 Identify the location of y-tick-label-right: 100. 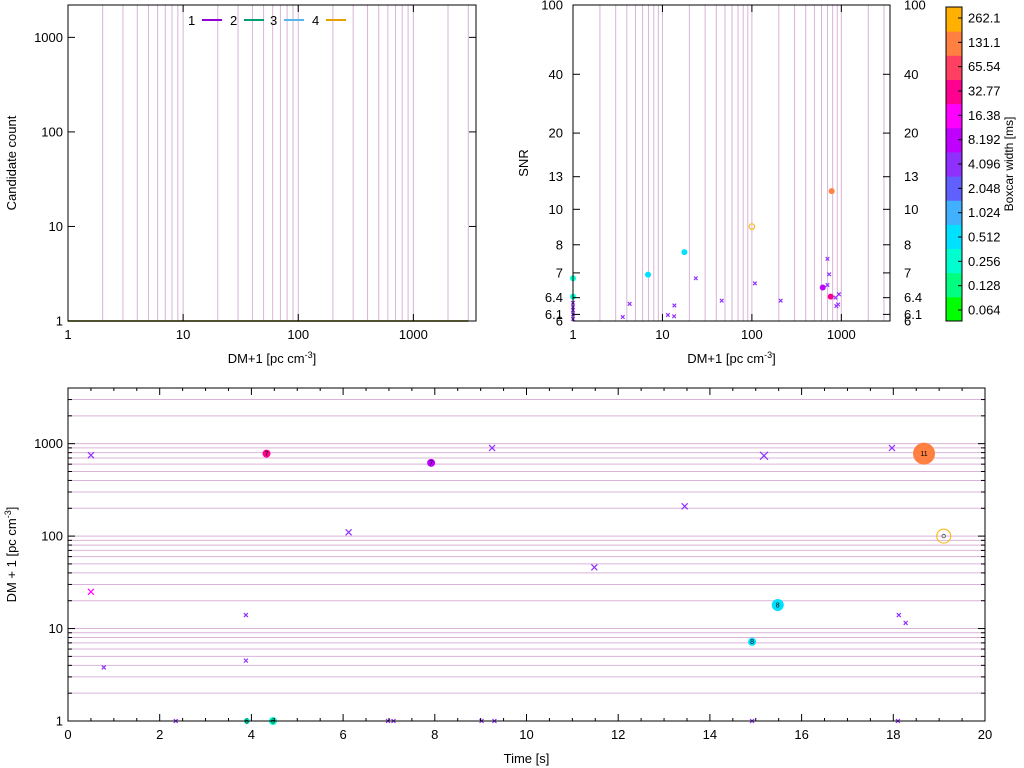
(915, 6).